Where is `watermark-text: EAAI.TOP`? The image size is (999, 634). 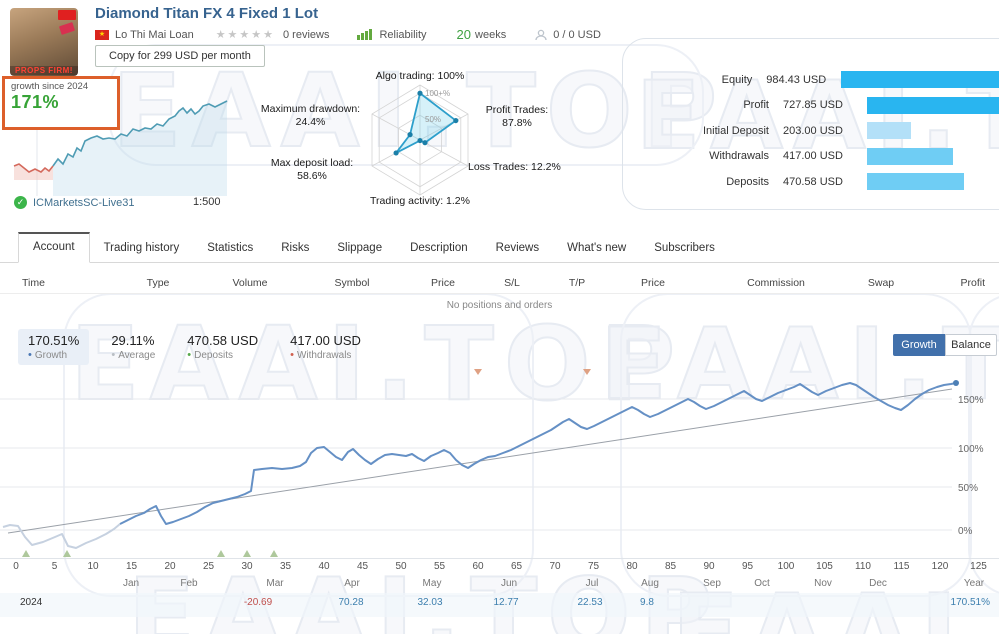 watermark-text: EAAI.TOP is located at coordinates (419, 111).